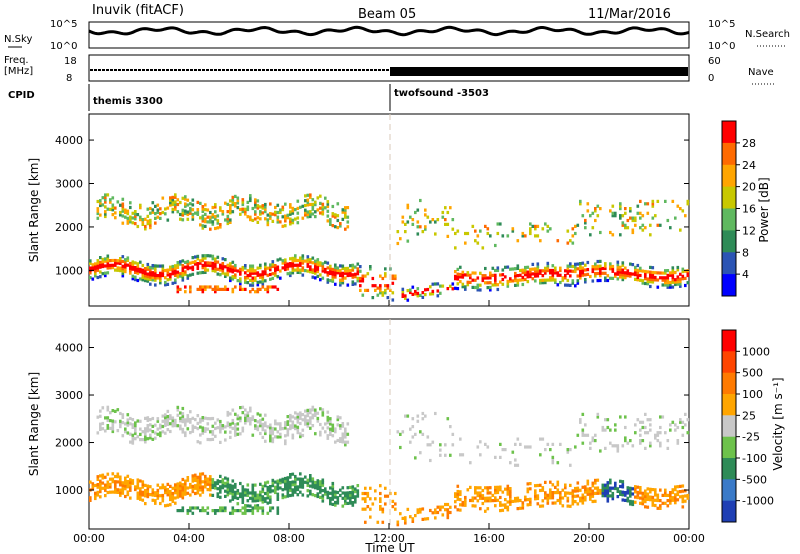 This screenshot has height=554, width=800. Describe the element at coordinates (749, 165) in the screenshot. I see `colorbar-tick-label: 24` at that location.